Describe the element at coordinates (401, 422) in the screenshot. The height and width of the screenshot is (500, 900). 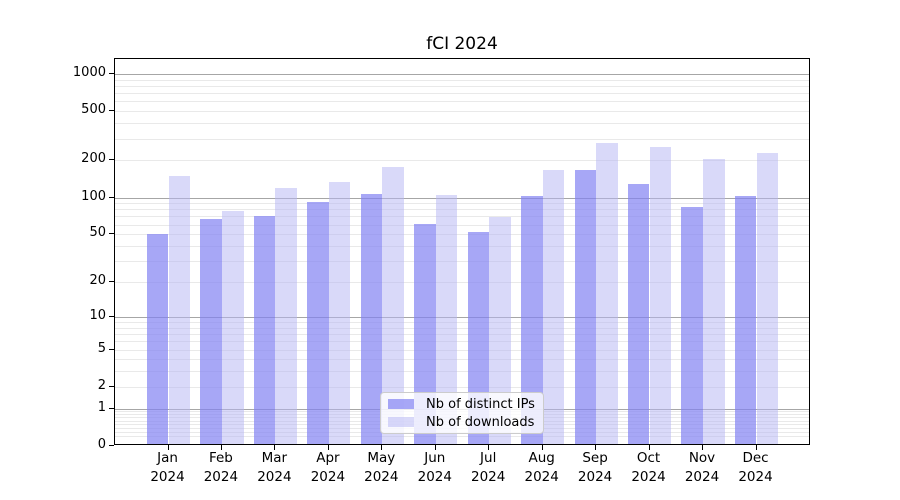
I see `legend-swatch-downloads` at that location.